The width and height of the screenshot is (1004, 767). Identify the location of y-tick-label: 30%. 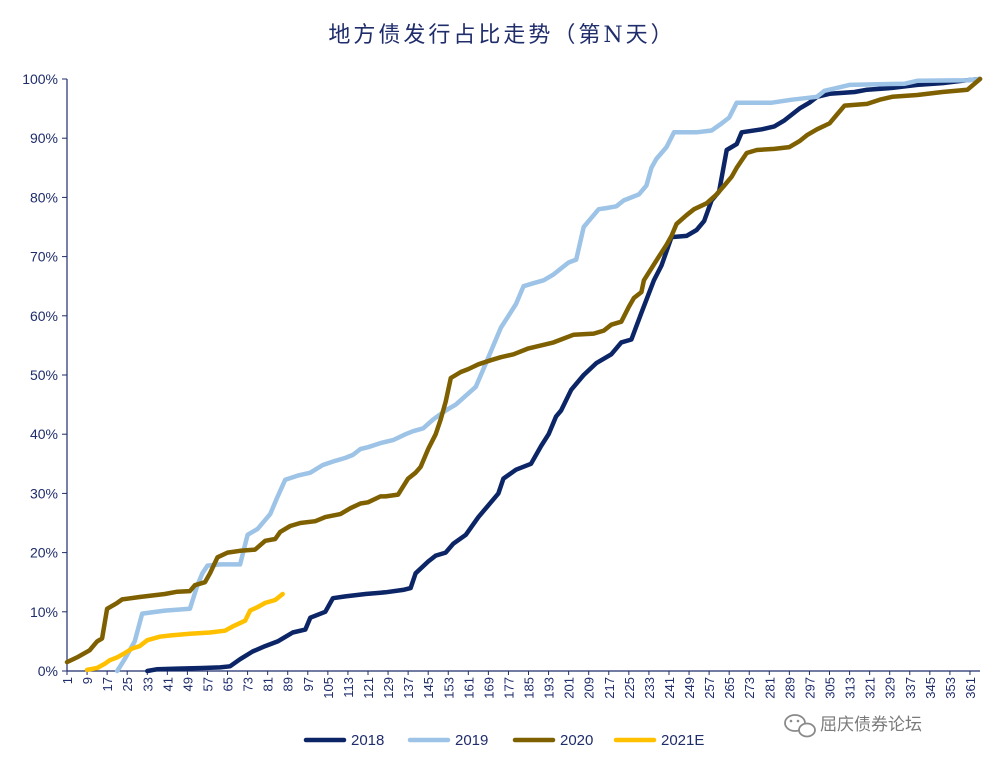
(44, 493).